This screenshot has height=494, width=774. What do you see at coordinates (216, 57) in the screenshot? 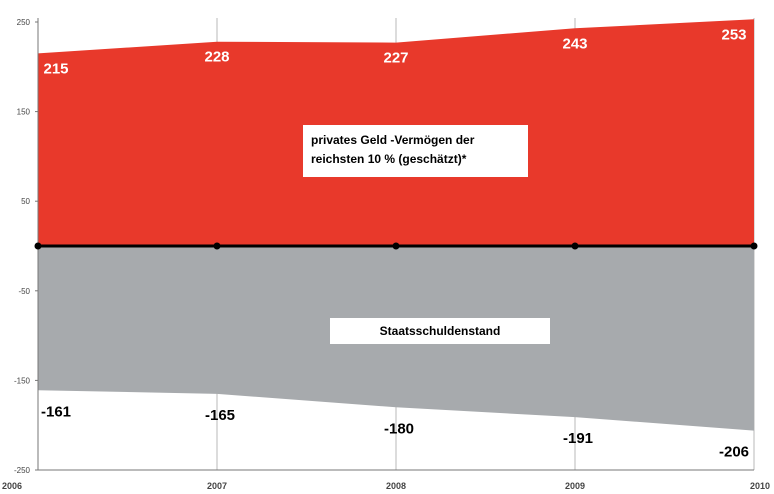
I see `data-label-wealth-2007: 228` at bounding box center [216, 57].